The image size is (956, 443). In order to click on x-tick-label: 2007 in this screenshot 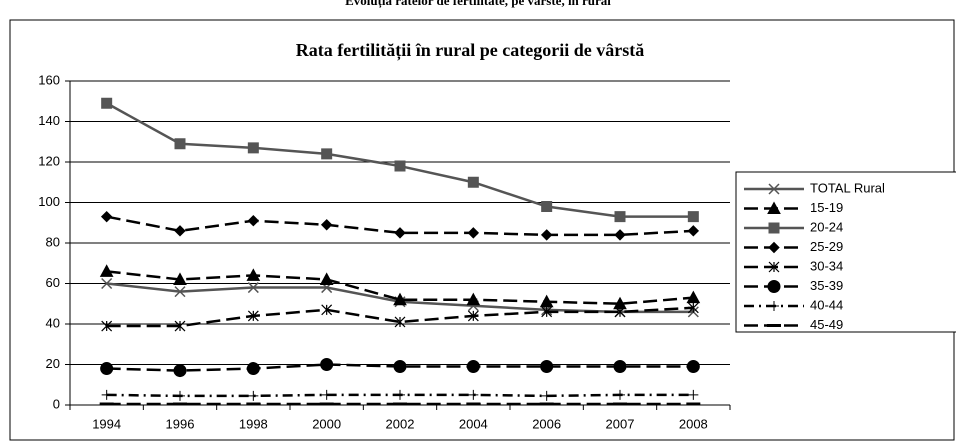, I will do `click(620, 423)`.